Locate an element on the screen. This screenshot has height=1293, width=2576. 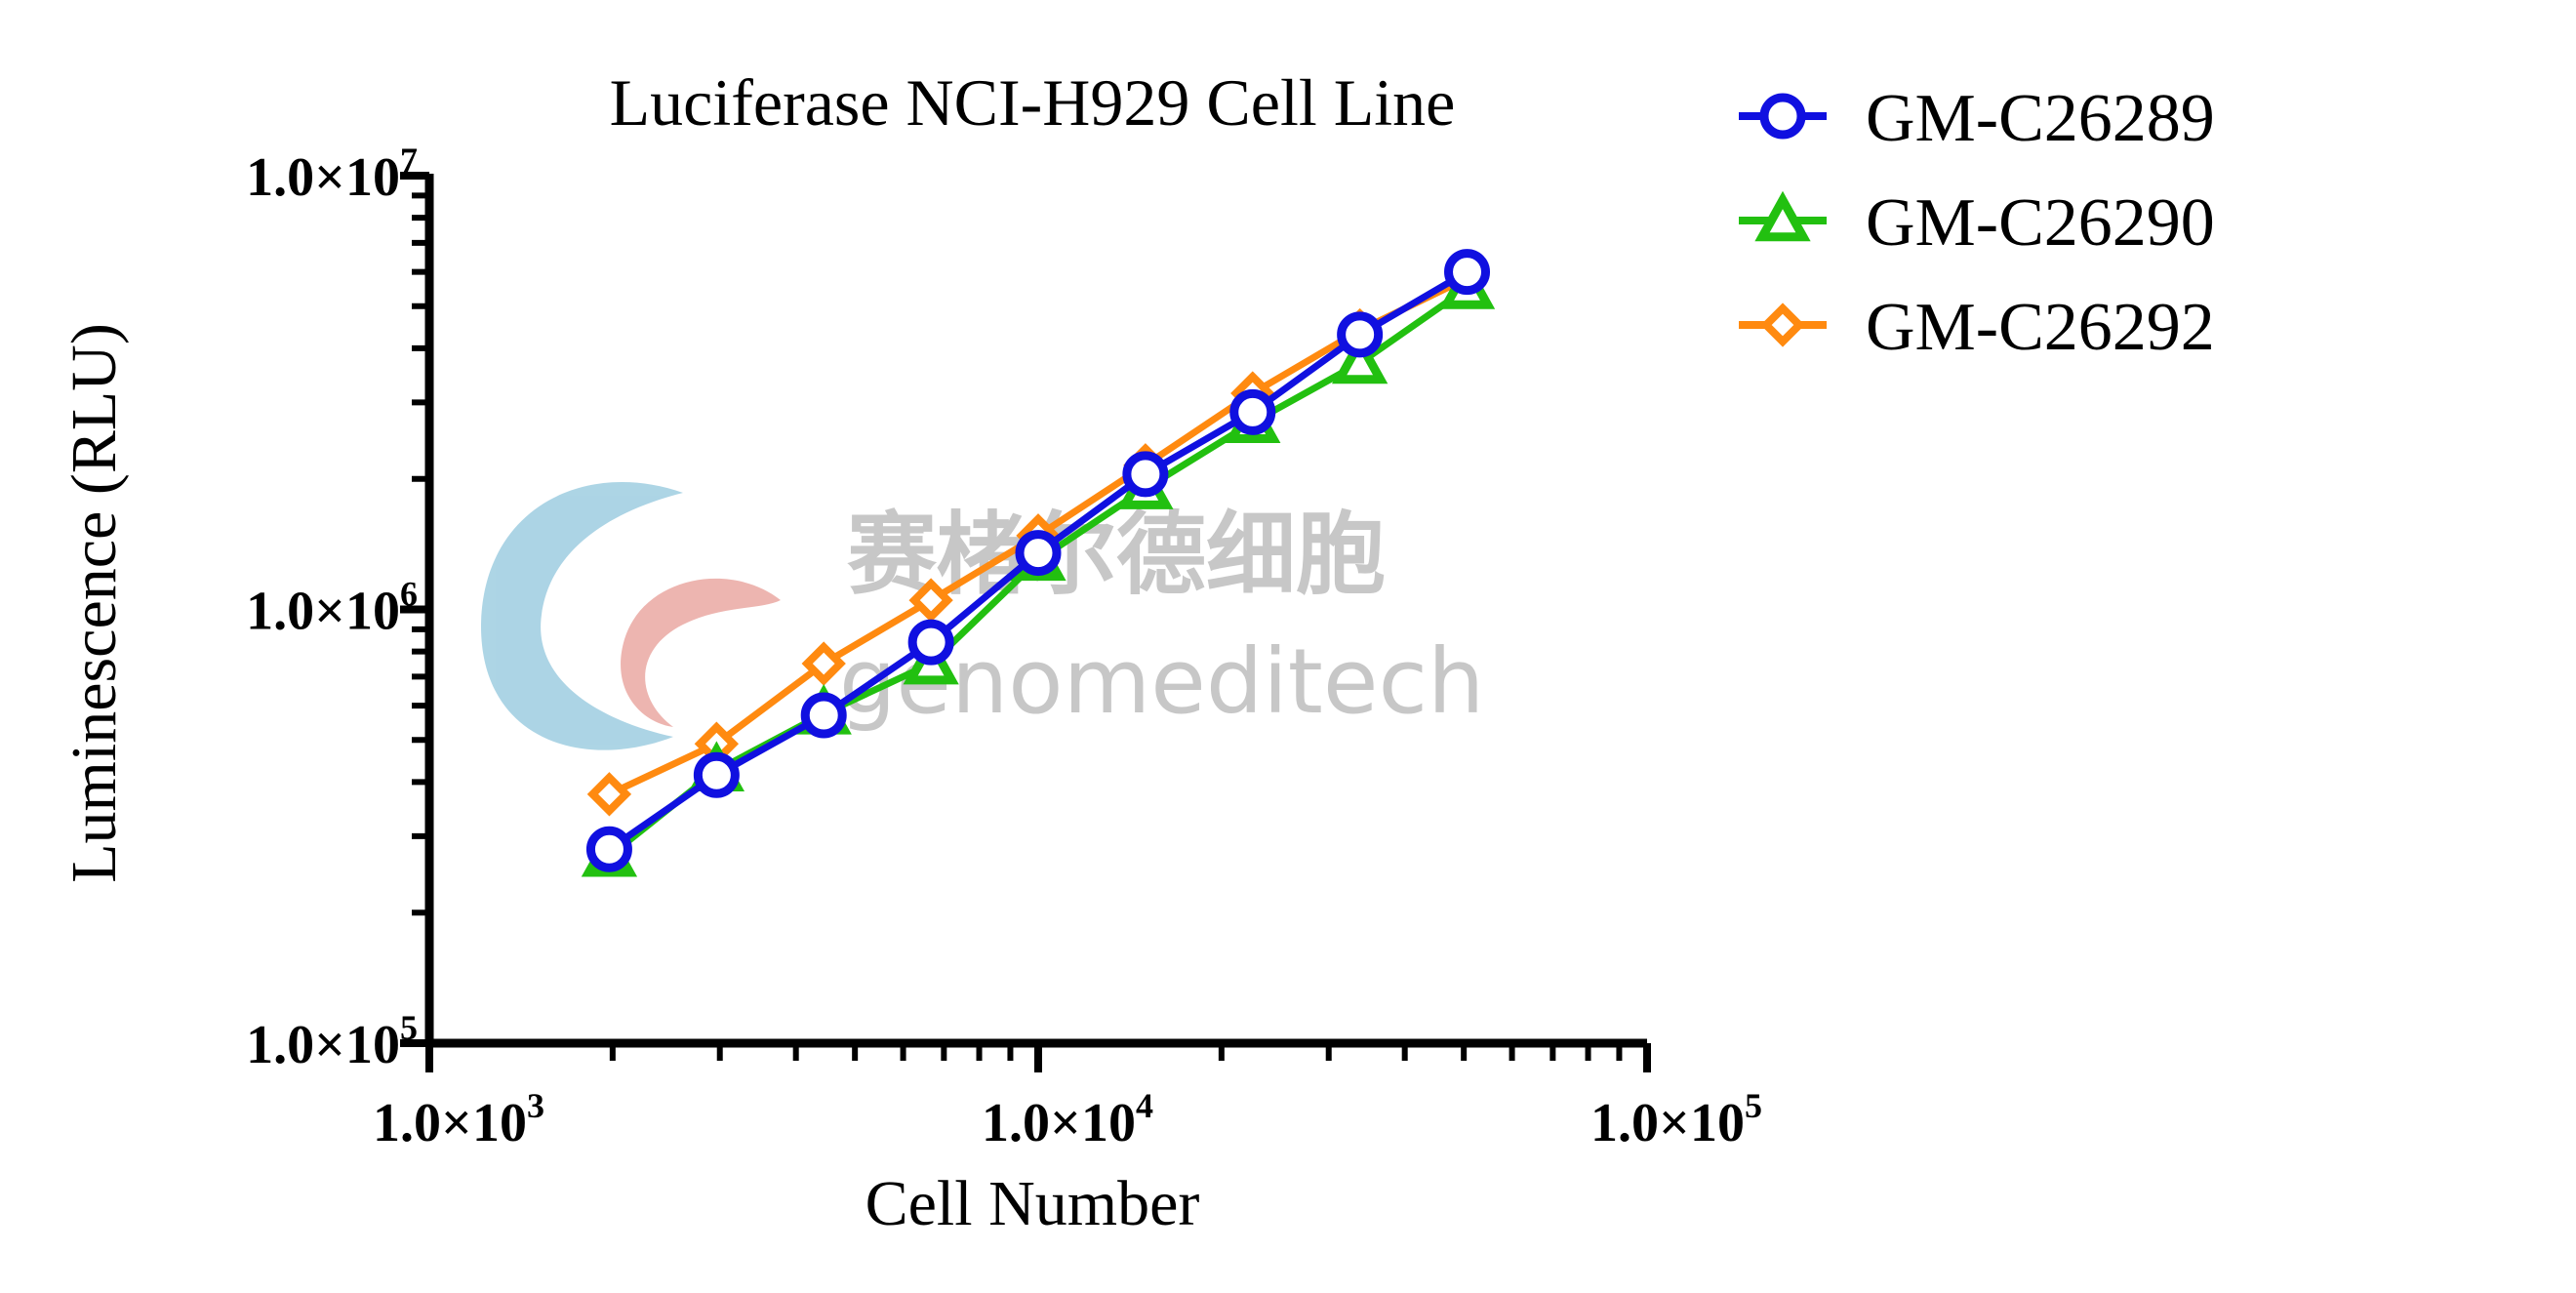
legend-label-gm-c26289: GM-C26289 is located at coordinates (2040, 118).